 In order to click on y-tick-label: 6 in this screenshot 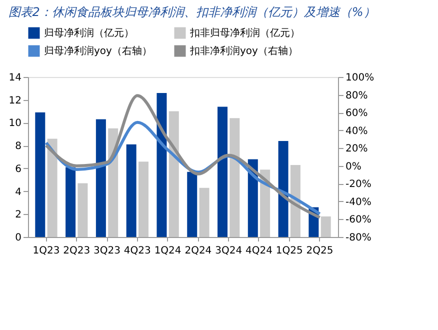, I will do `click(18, 169)`.